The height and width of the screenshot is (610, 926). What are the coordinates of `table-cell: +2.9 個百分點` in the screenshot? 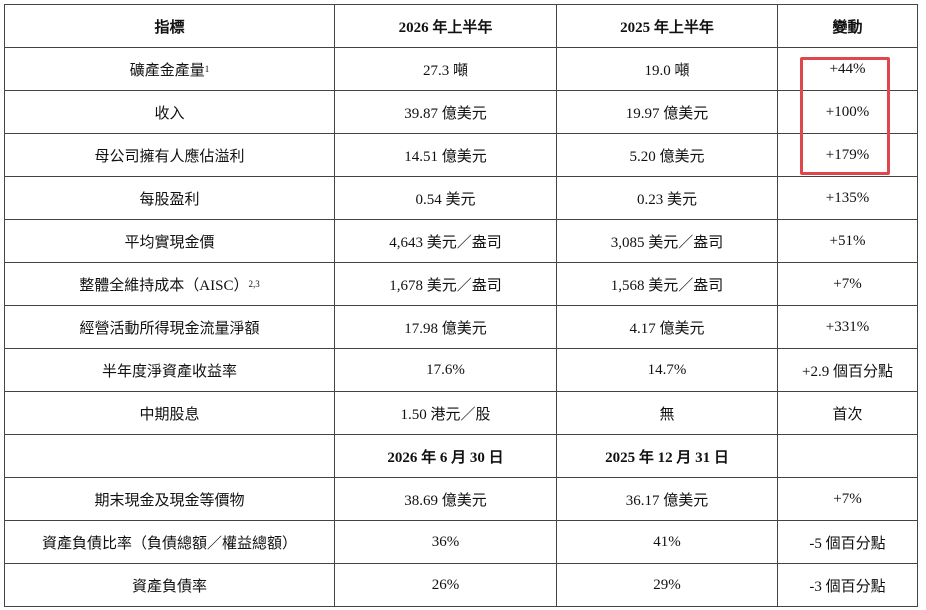 It's located at (847, 370).